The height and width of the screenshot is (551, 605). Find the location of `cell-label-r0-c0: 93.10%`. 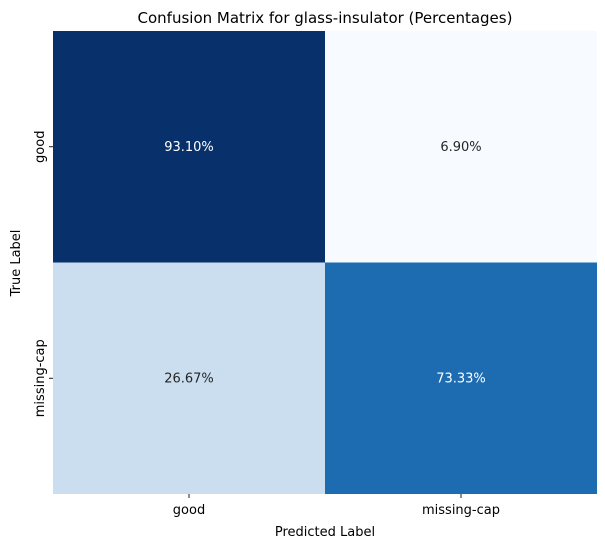

cell-label-r0-c0: 93.10% is located at coordinates (189, 147).